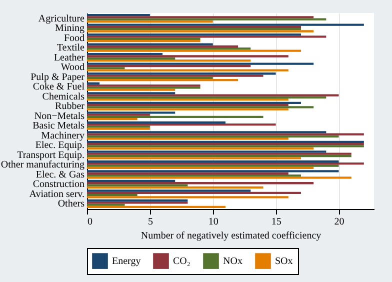  What do you see at coordinates (60, 174) in the screenshot?
I see `y-tick-label: Elec. & Gas` at bounding box center [60, 174].